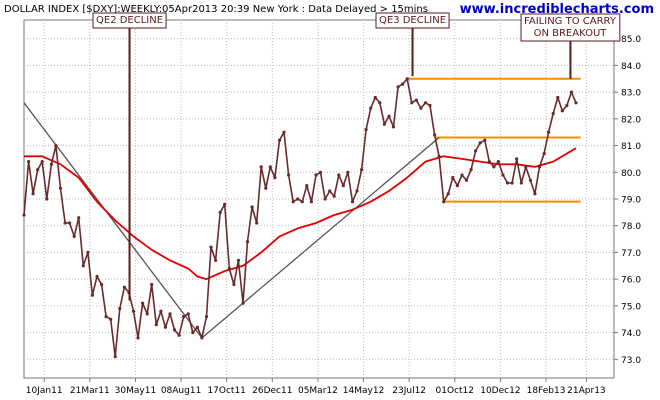 The image size is (660, 400). I want to click on y-tick-label: 78.0, so click(631, 227).